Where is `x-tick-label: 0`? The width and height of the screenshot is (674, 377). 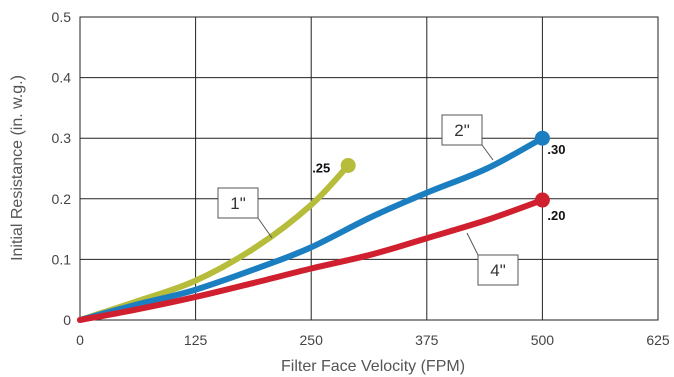 x-tick-label: 0 is located at coordinates (80, 340).